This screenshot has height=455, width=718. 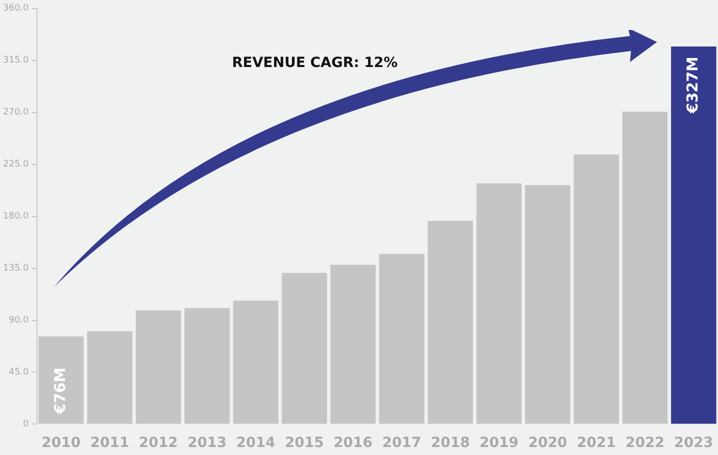 What do you see at coordinates (353, 443) in the screenshot?
I see `x-tick-label: 2016` at bounding box center [353, 443].